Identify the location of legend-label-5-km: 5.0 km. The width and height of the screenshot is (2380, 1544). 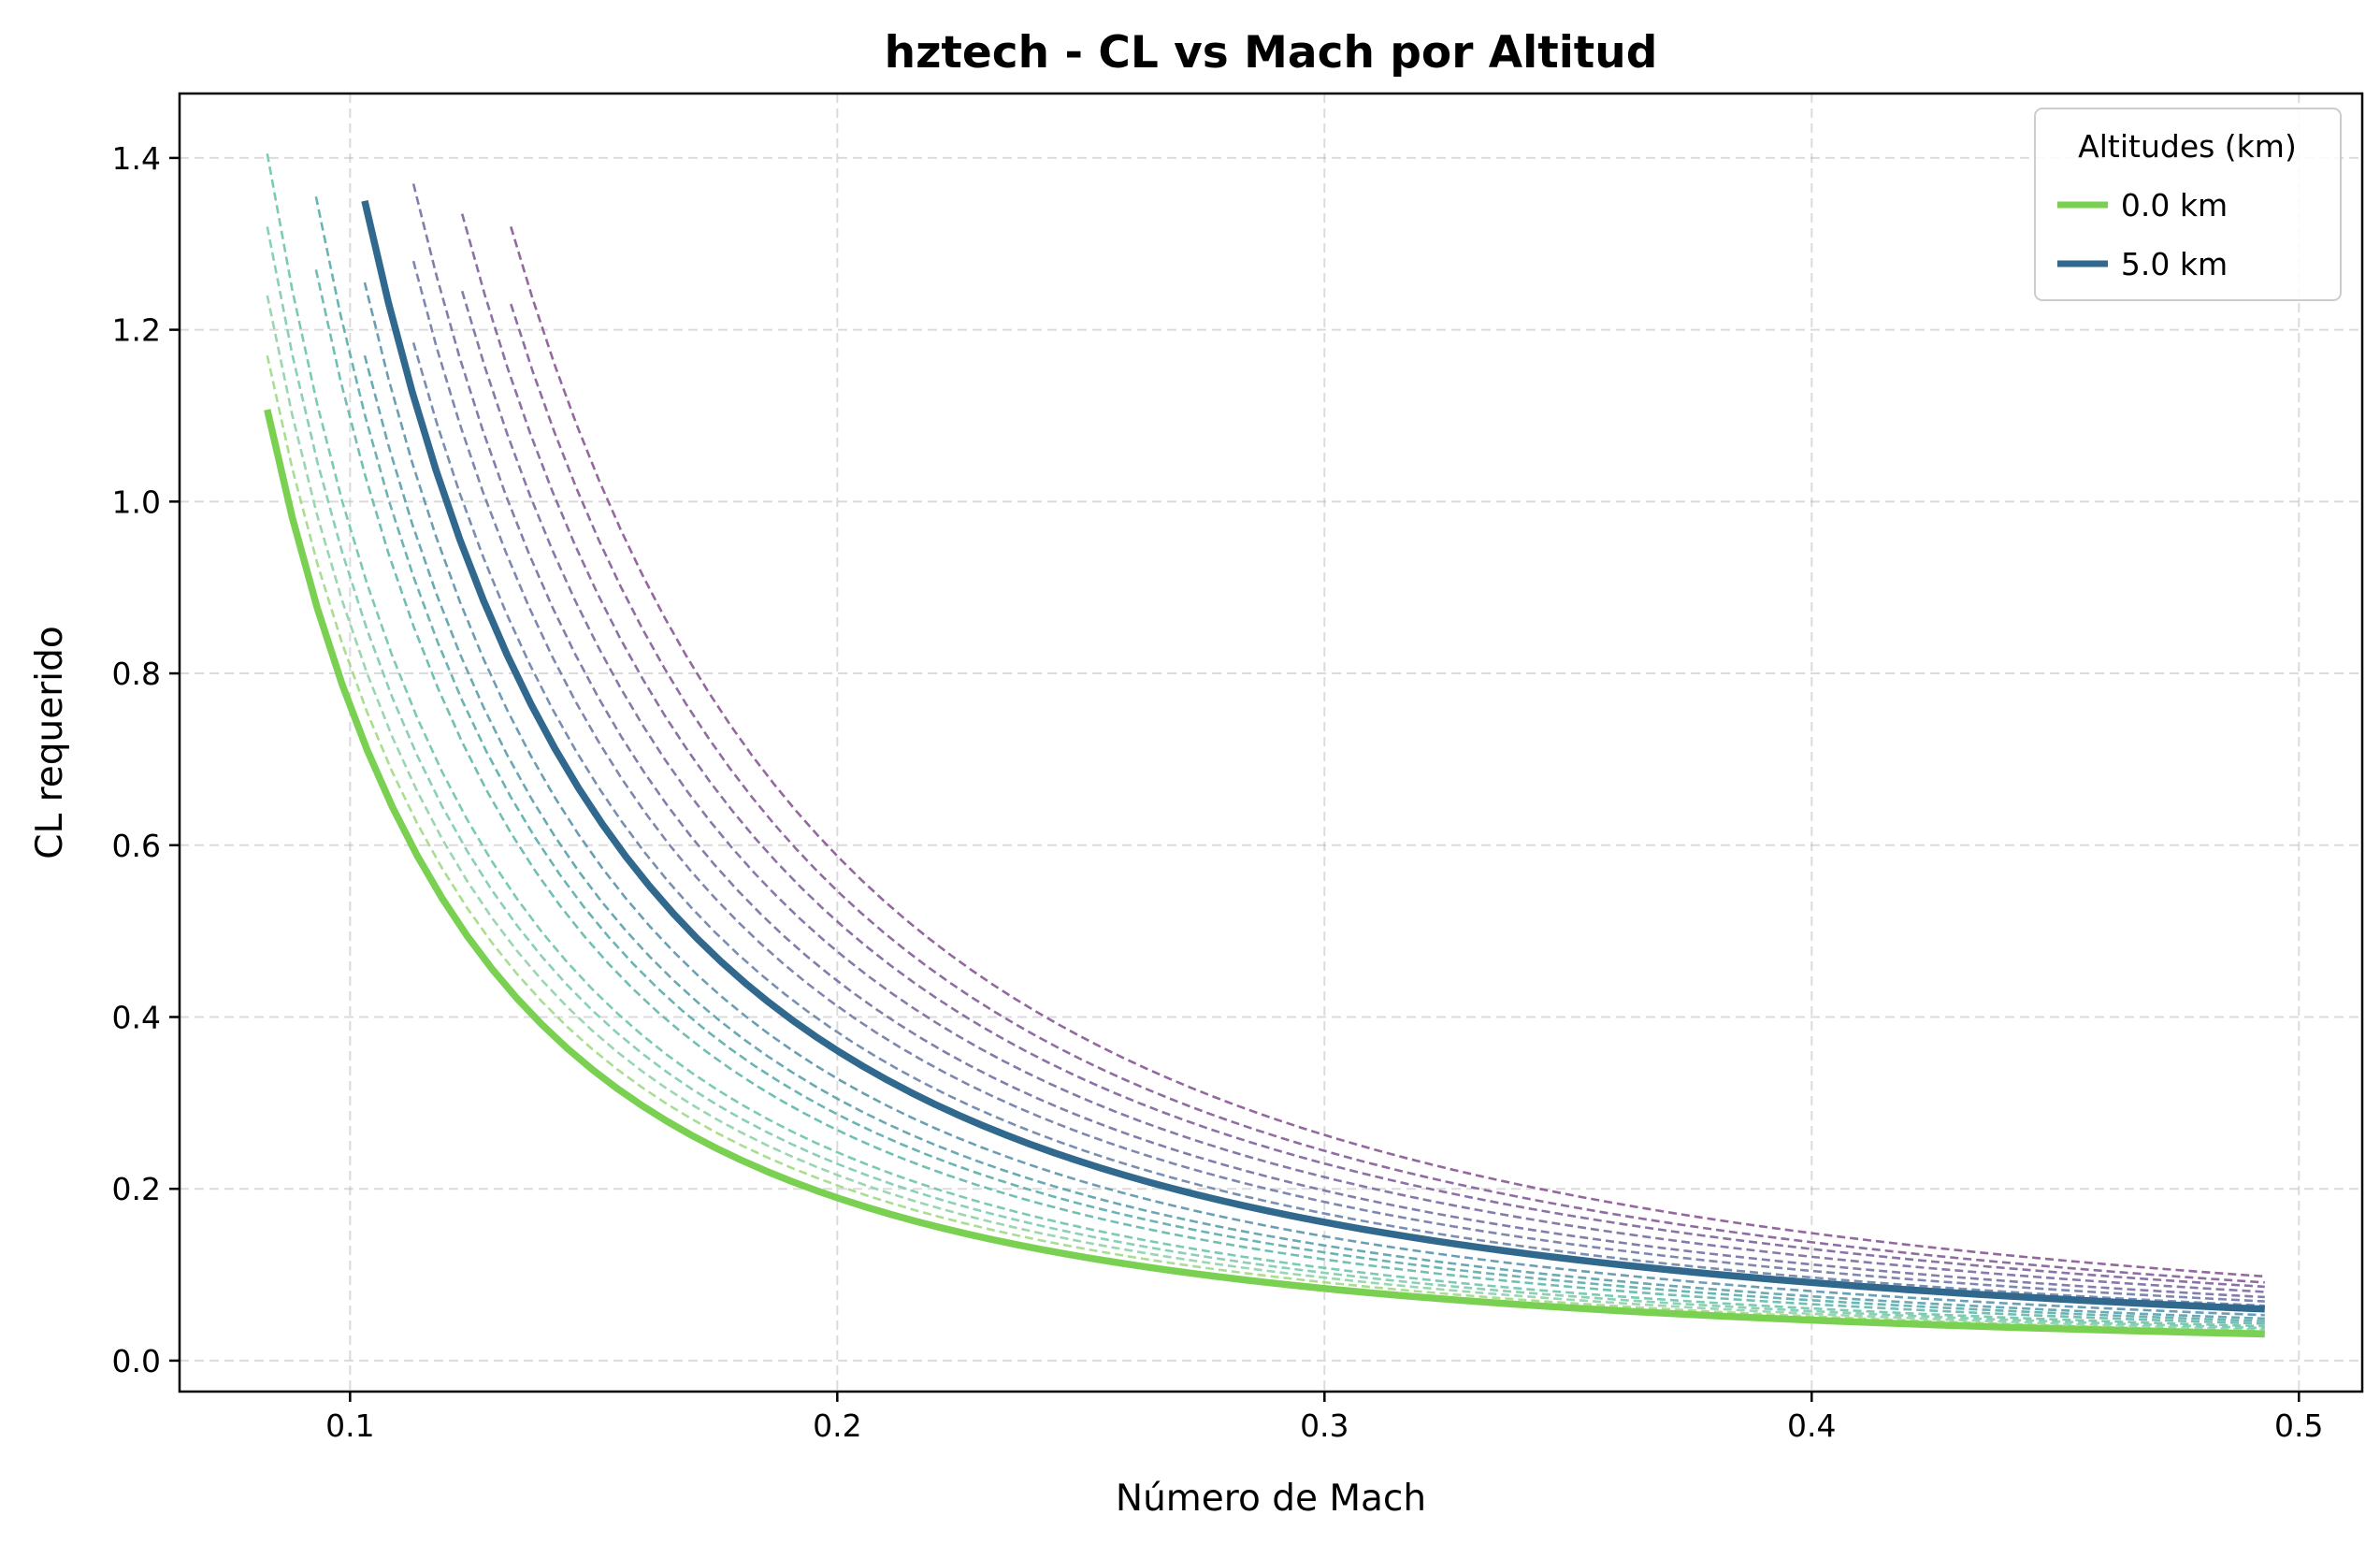
(2174, 264).